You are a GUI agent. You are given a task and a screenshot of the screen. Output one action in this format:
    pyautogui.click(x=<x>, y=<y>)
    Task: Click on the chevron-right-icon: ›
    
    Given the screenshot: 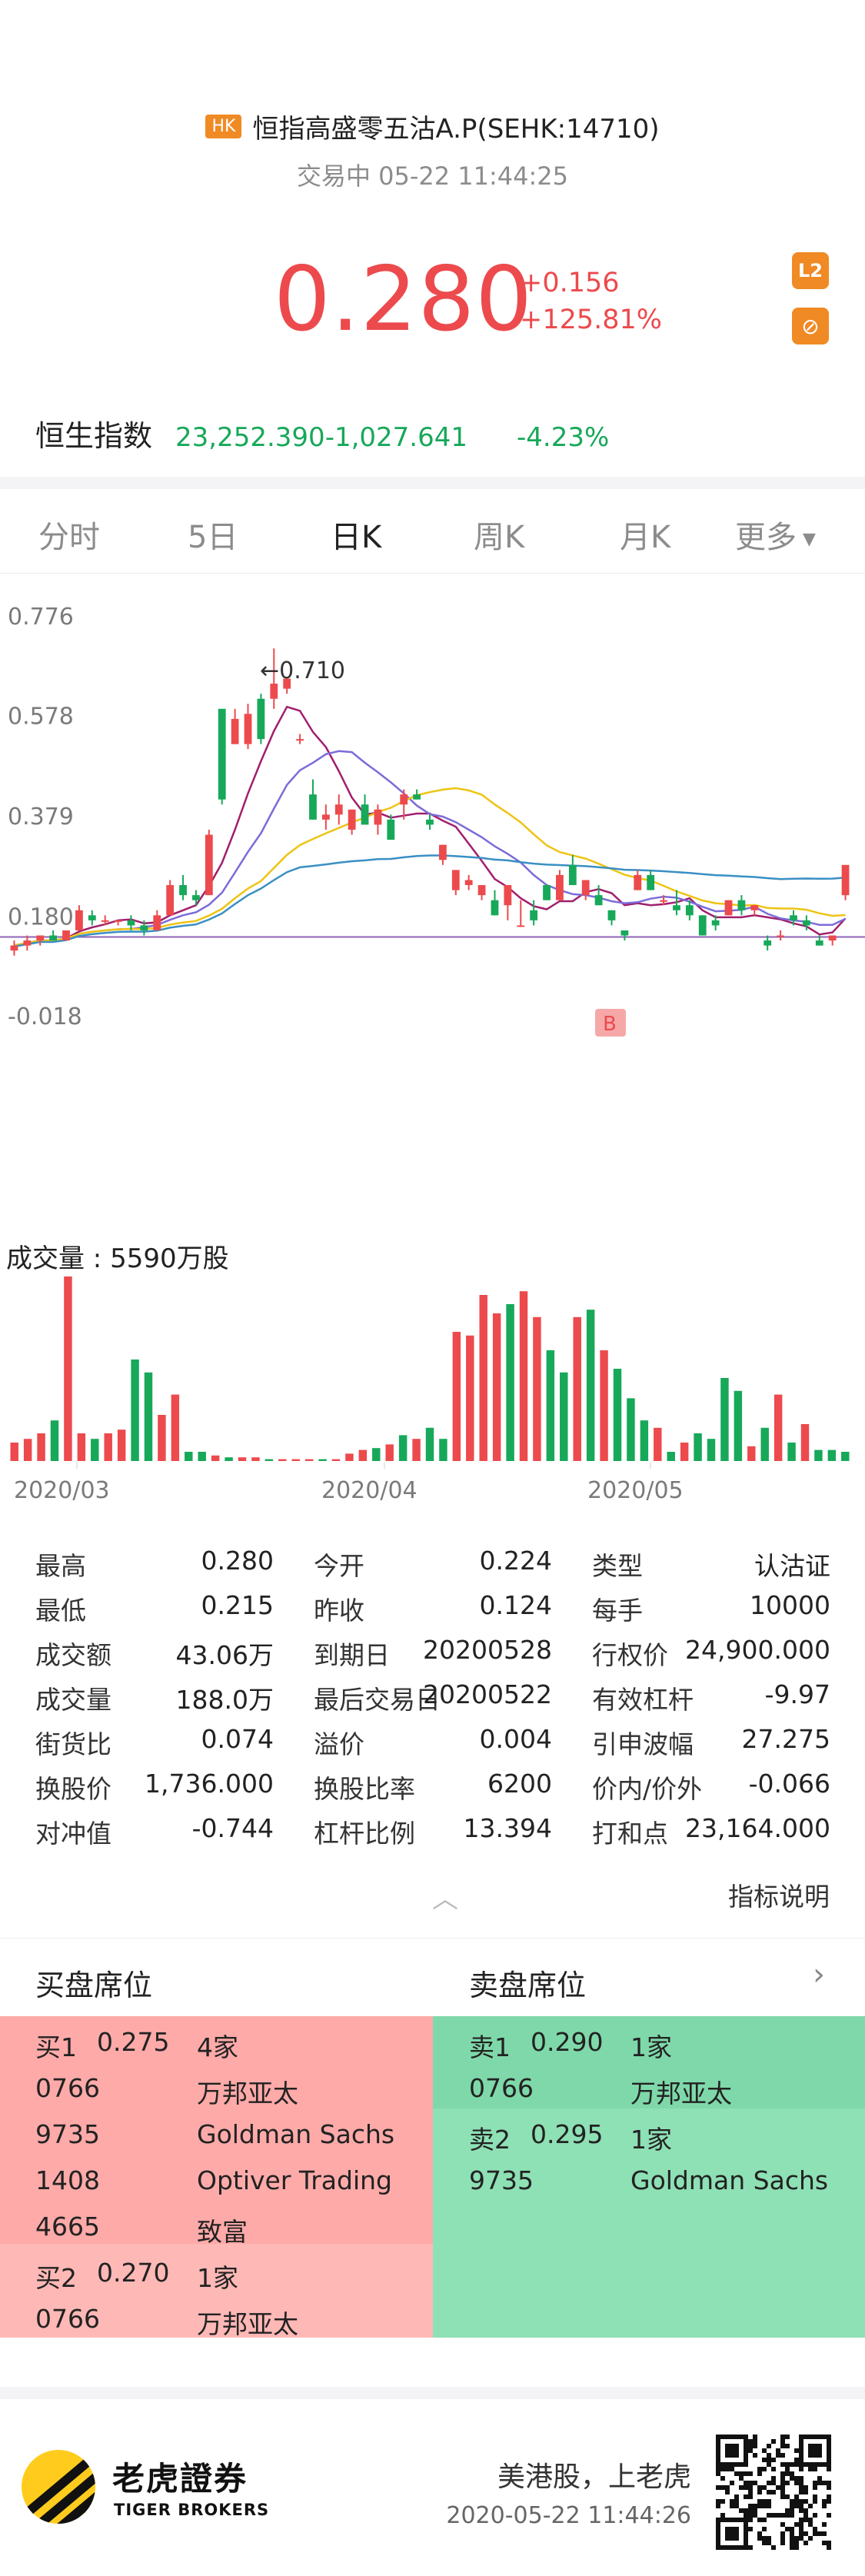 What is the action you would take?
    pyautogui.click(x=819, y=1974)
    